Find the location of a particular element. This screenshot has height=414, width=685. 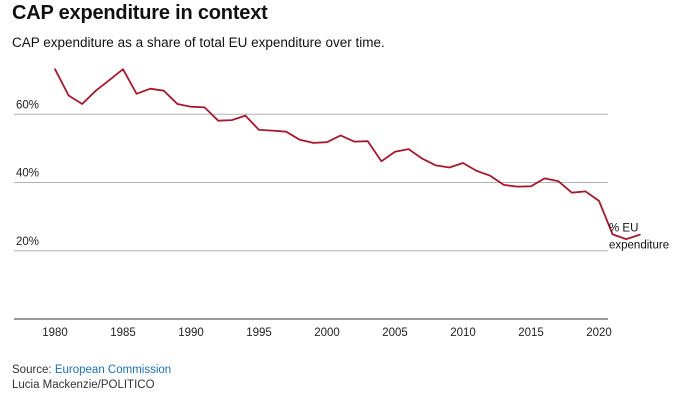

credit-line: Lucia Mackenzie/POLITICO is located at coordinates (83, 385).